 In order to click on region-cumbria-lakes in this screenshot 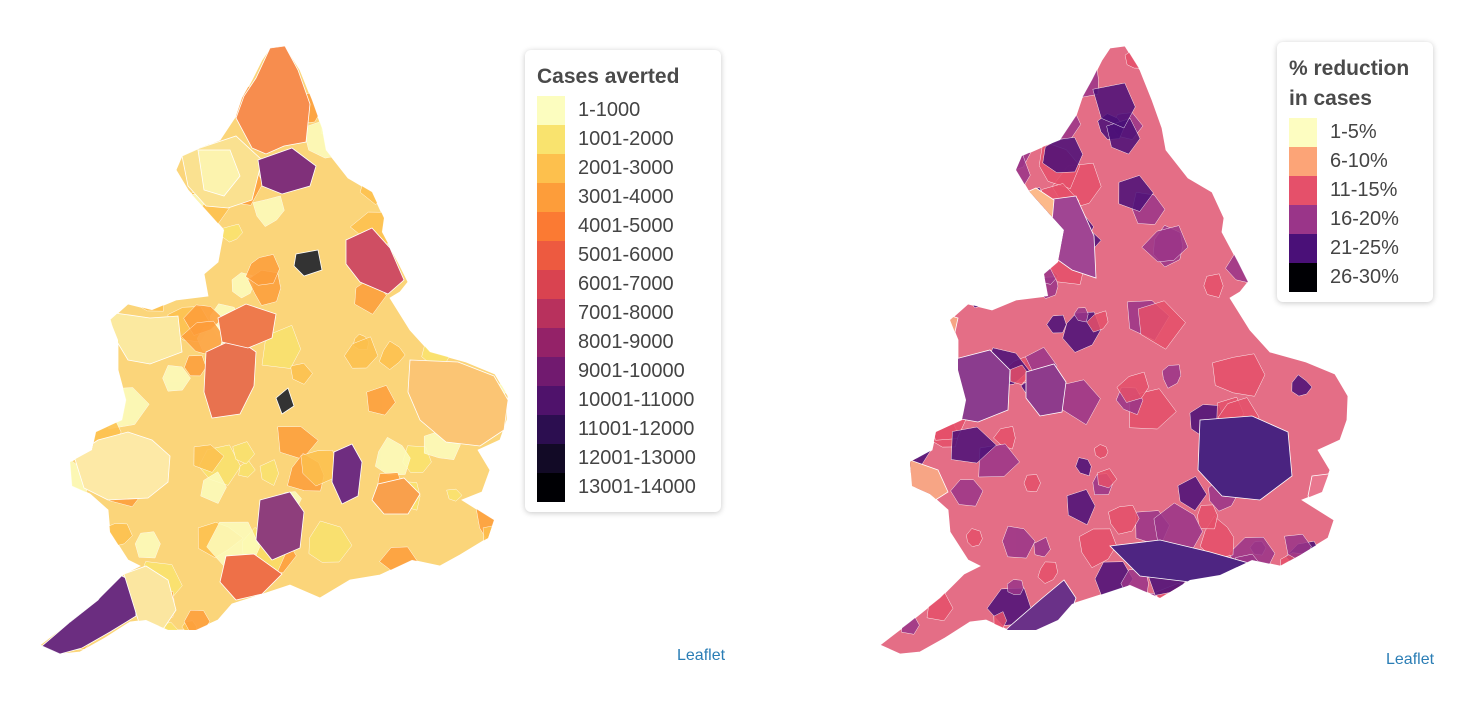, I will do `click(219, 173)`.